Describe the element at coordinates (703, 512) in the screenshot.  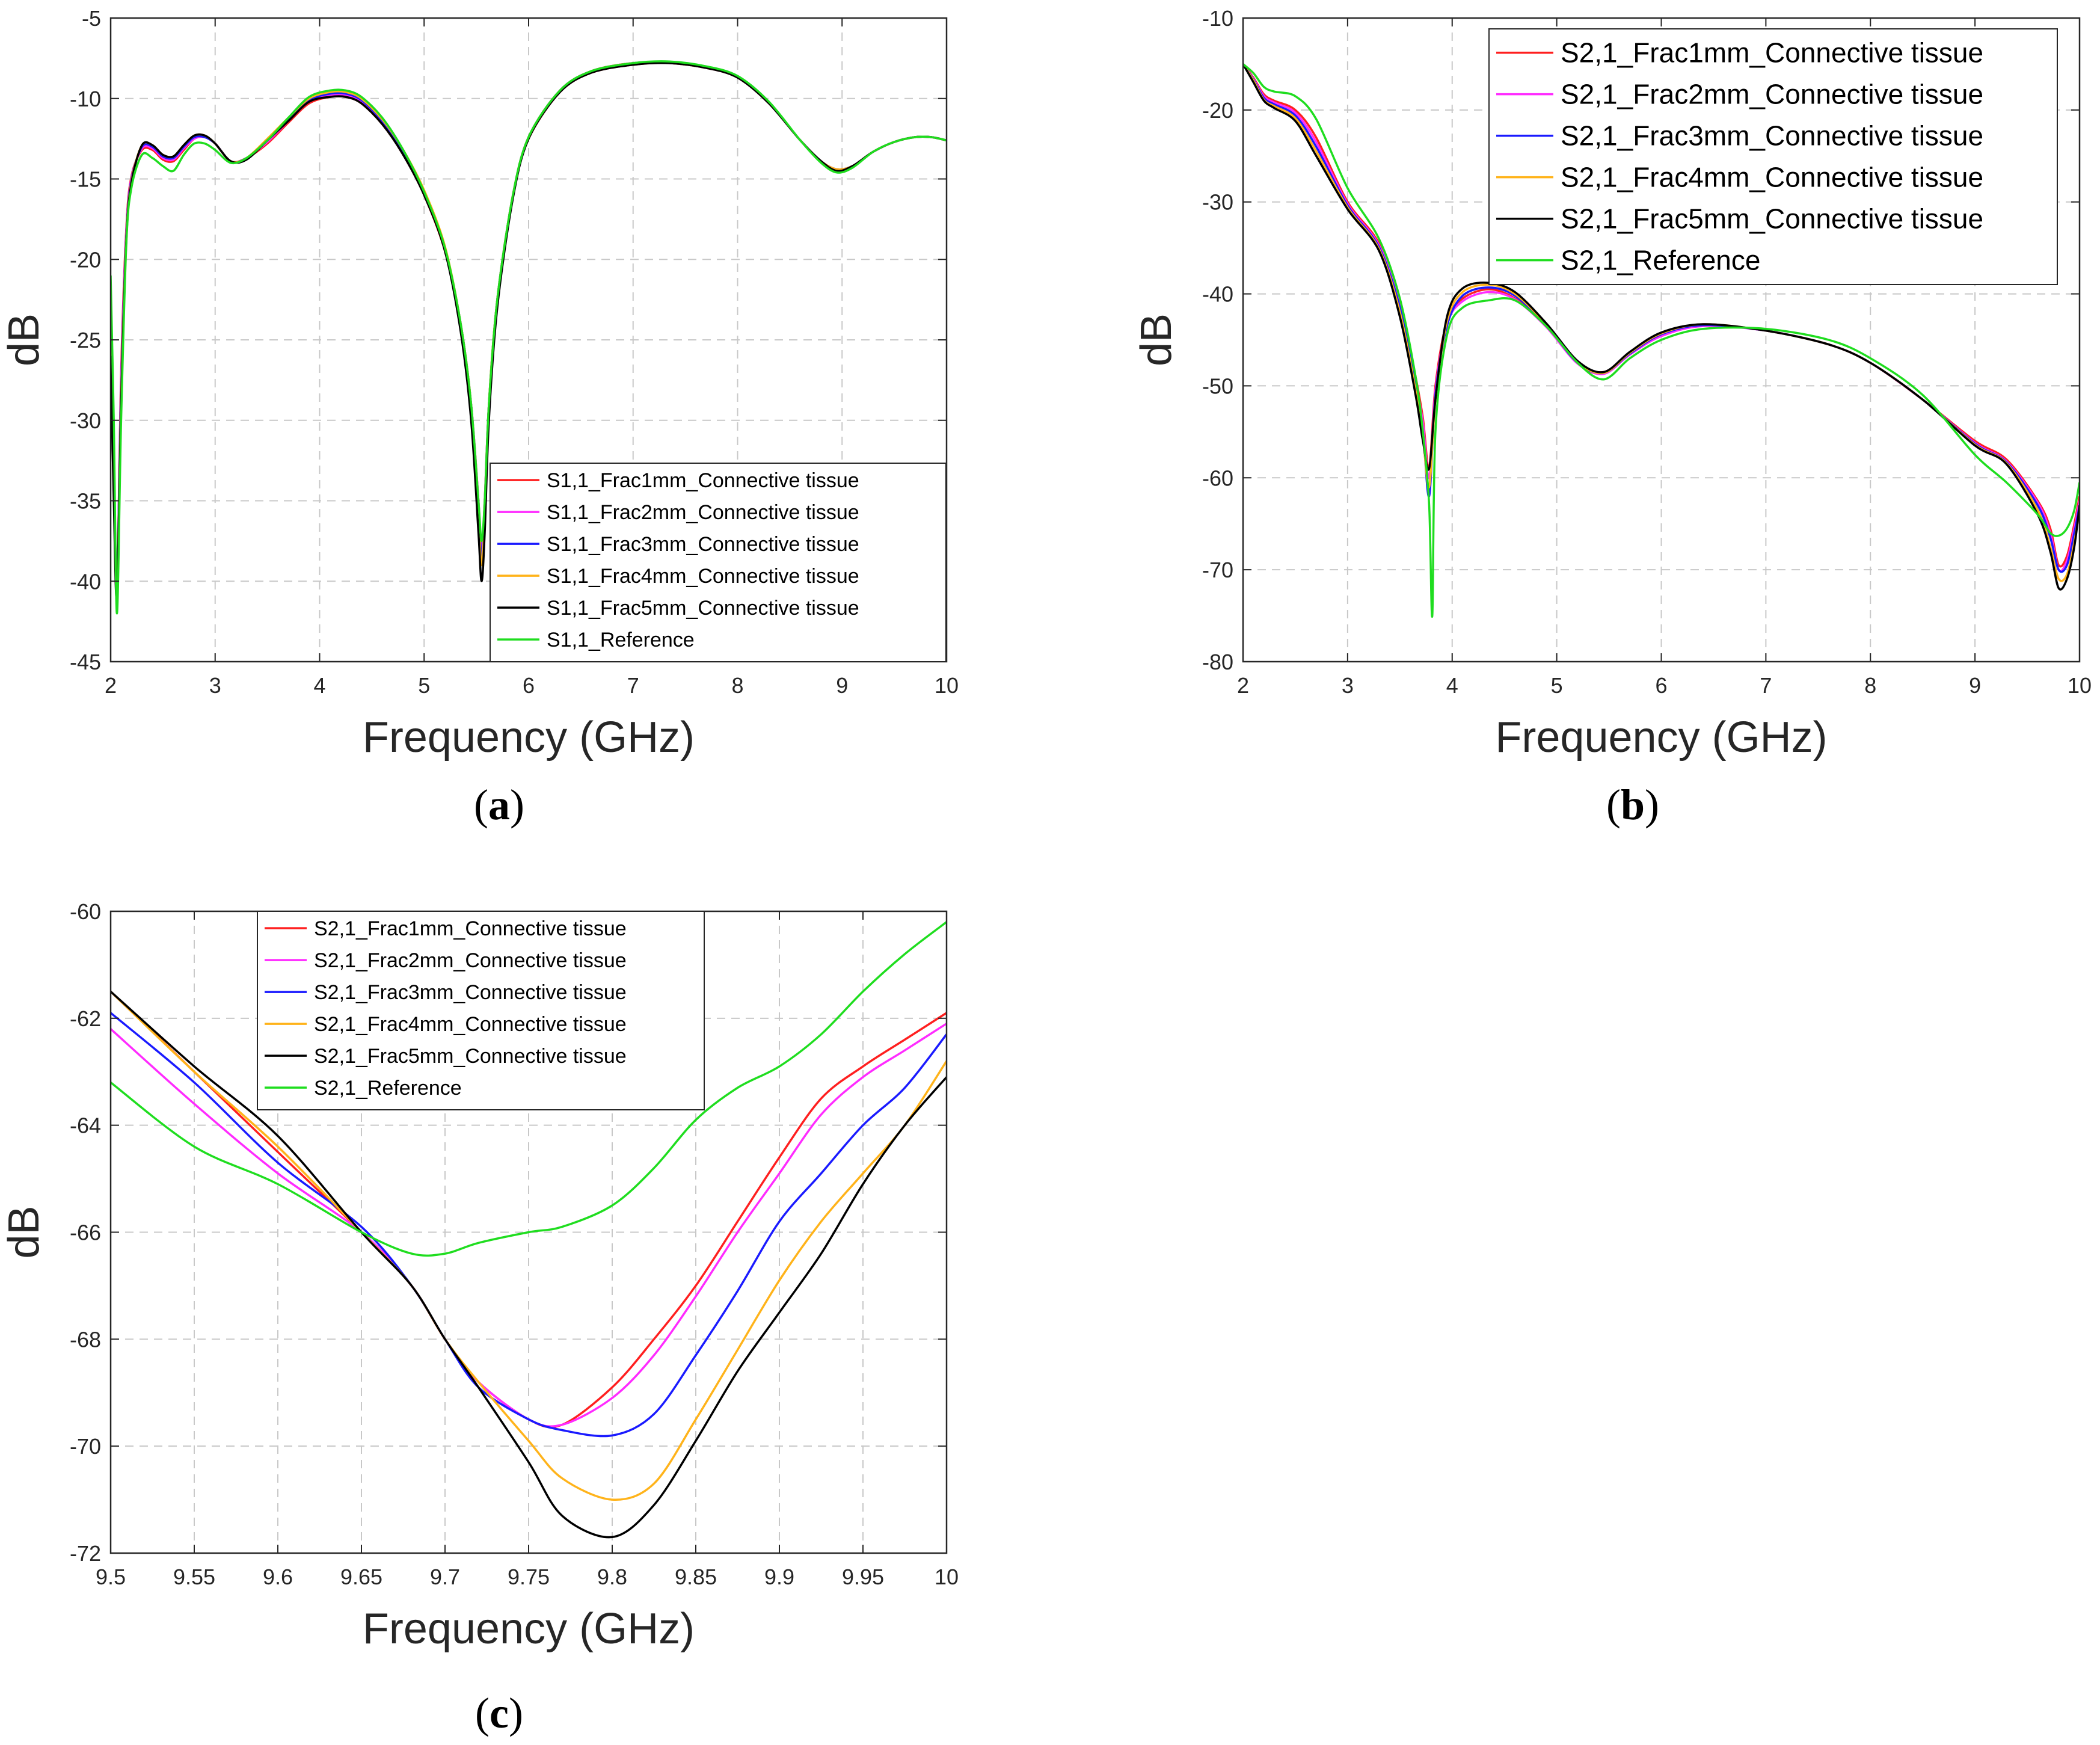
I see `legend-label: S1,1_Frac2mm_Connective tissue` at that location.